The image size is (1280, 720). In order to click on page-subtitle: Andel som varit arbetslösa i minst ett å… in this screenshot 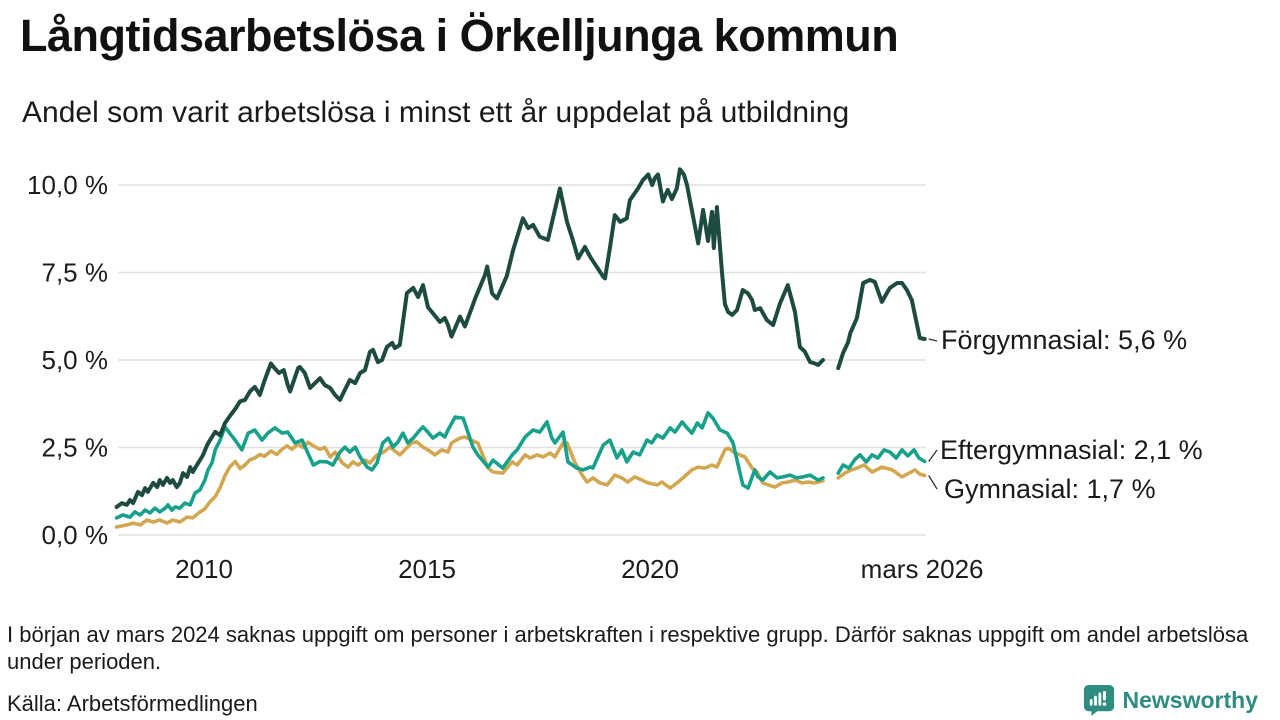, I will do `click(436, 112)`.